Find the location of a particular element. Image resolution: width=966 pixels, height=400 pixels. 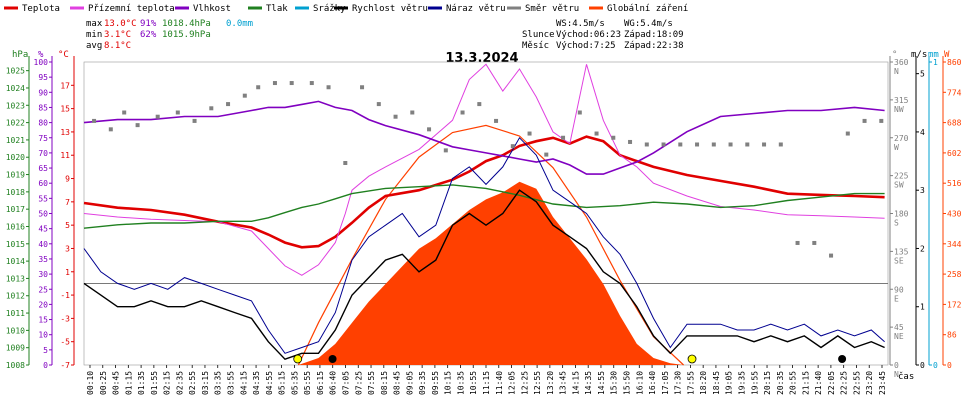

sun-set: Západ:18:09 is located at coordinates (654, 35).